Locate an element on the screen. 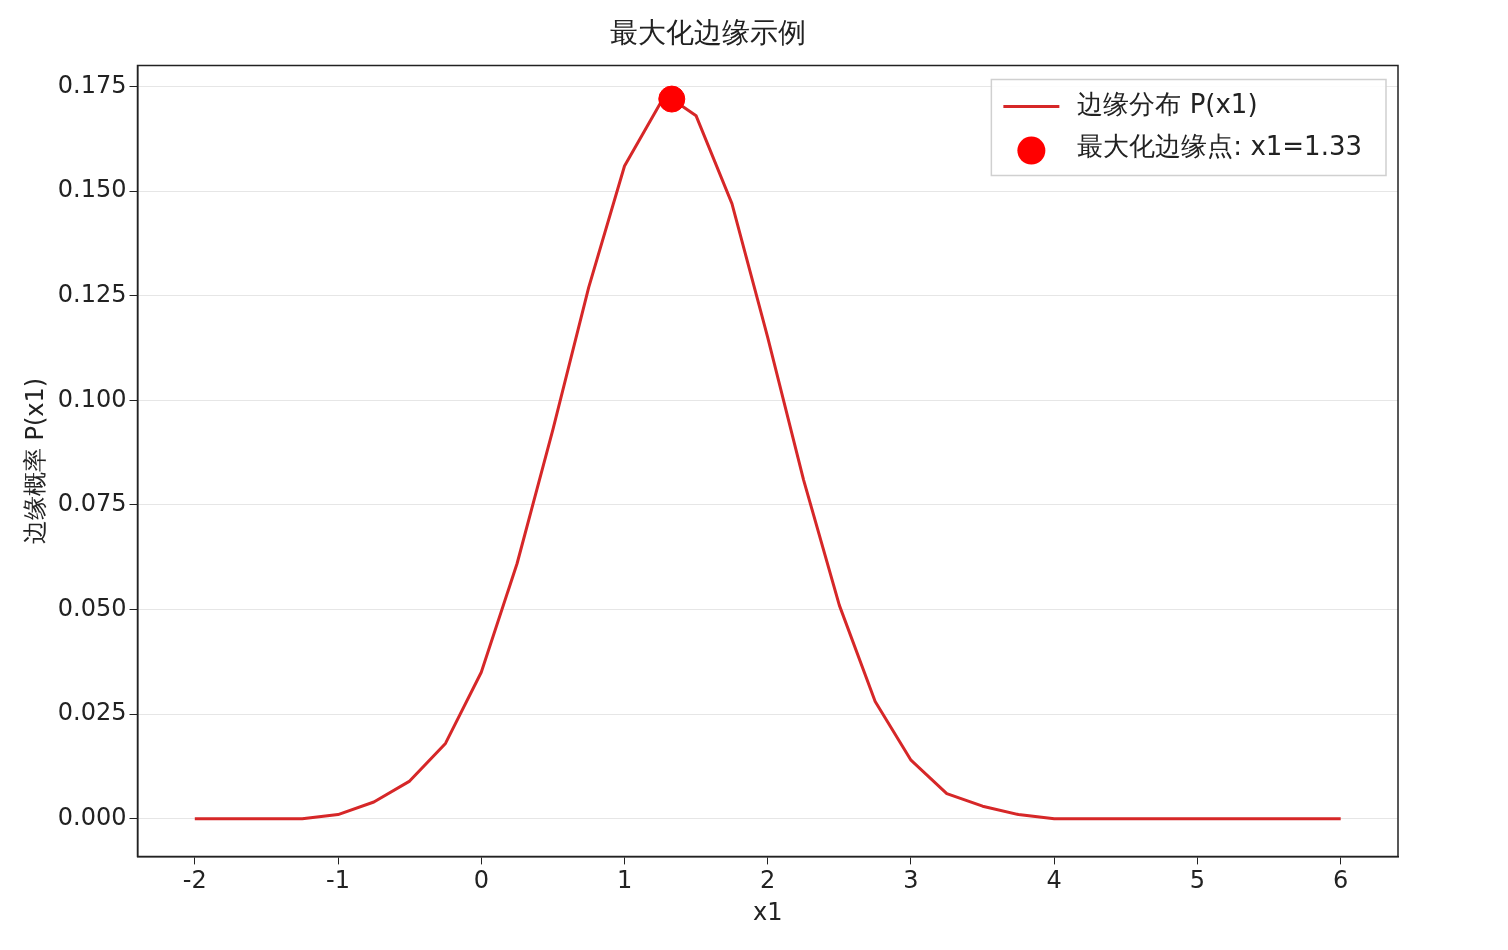  y-tick-label: 0.050 is located at coordinates (92, 607).